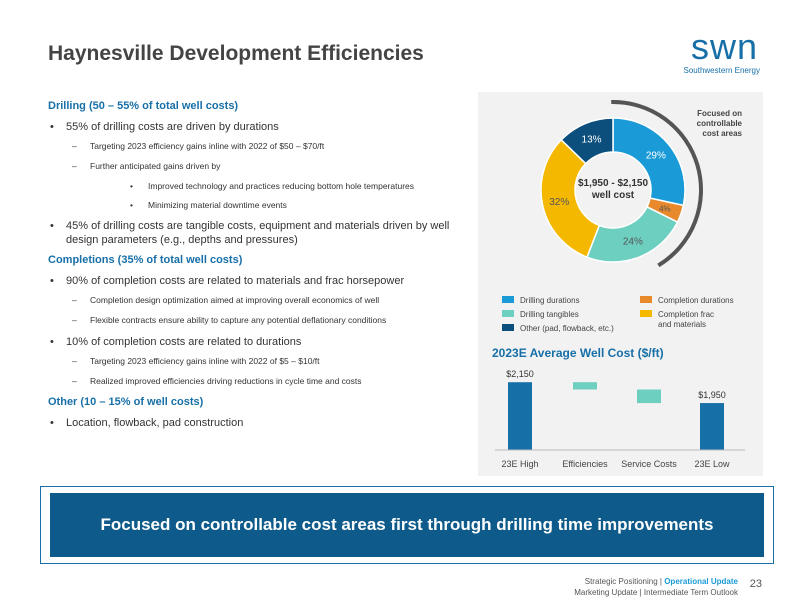 This screenshot has width=800, height=600. I want to click on logo-subtitle: Southwestern Energy, so click(722, 70).